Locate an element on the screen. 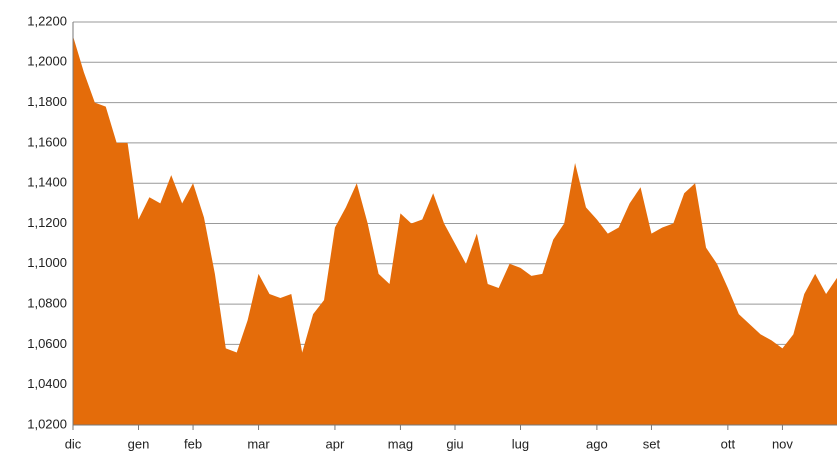  x-tick-label: mar is located at coordinates (258, 443).